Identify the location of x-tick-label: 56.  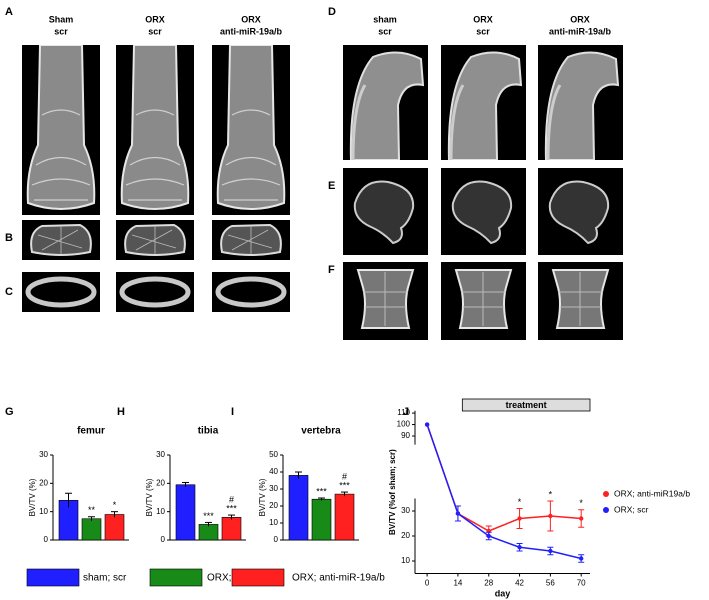
(550, 583).